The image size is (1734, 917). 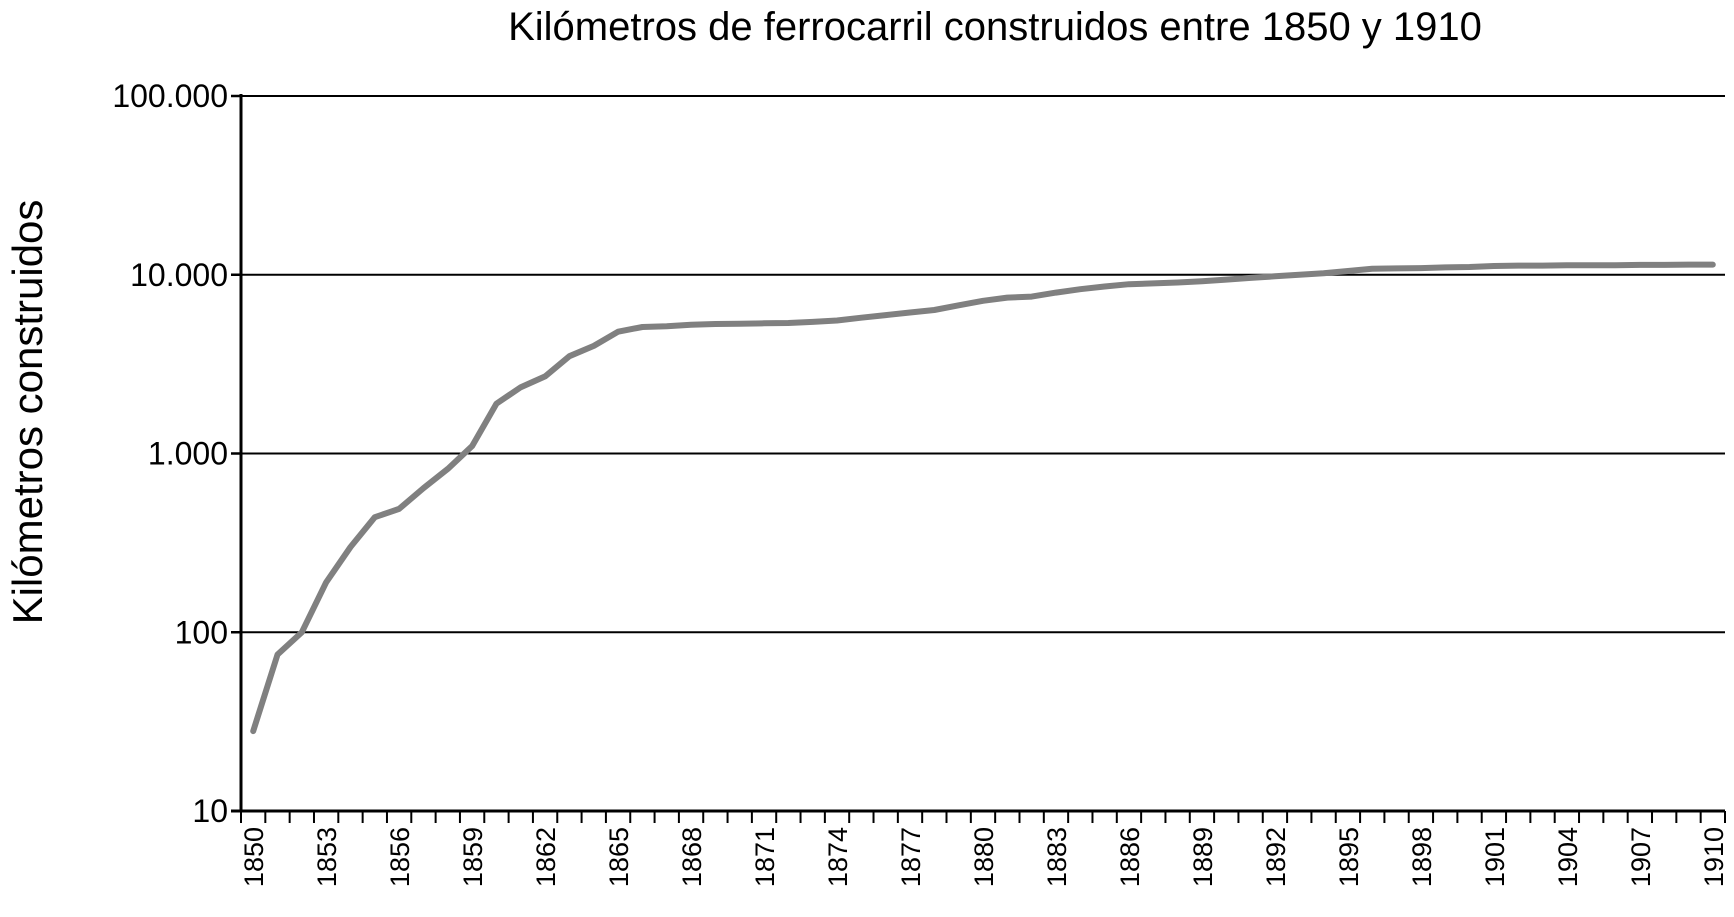 What do you see at coordinates (546, 857) in the screenshot?
I see `x-tick-label: 1862` at bounding box center [546, 857].